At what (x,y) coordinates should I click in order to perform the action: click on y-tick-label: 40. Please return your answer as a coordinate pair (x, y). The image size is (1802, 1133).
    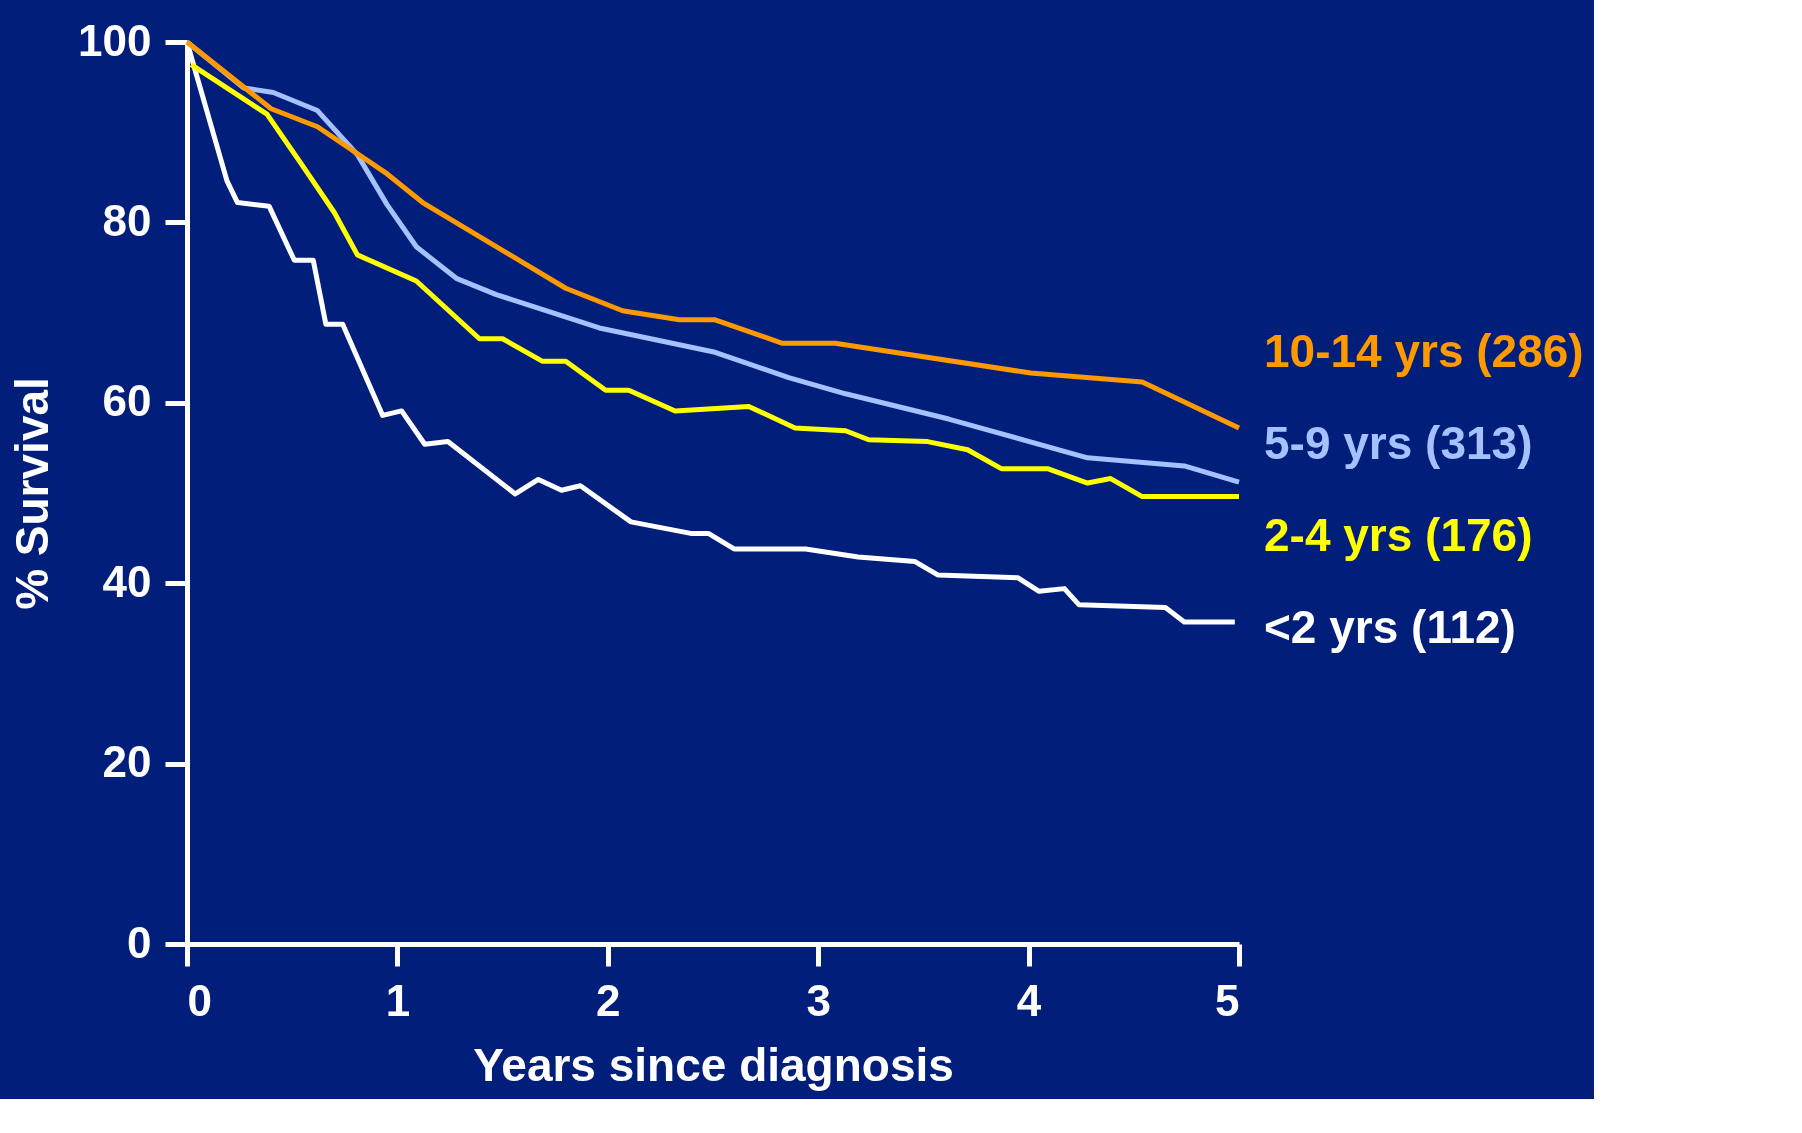
    Looking at the image, I should click on (127, 581).